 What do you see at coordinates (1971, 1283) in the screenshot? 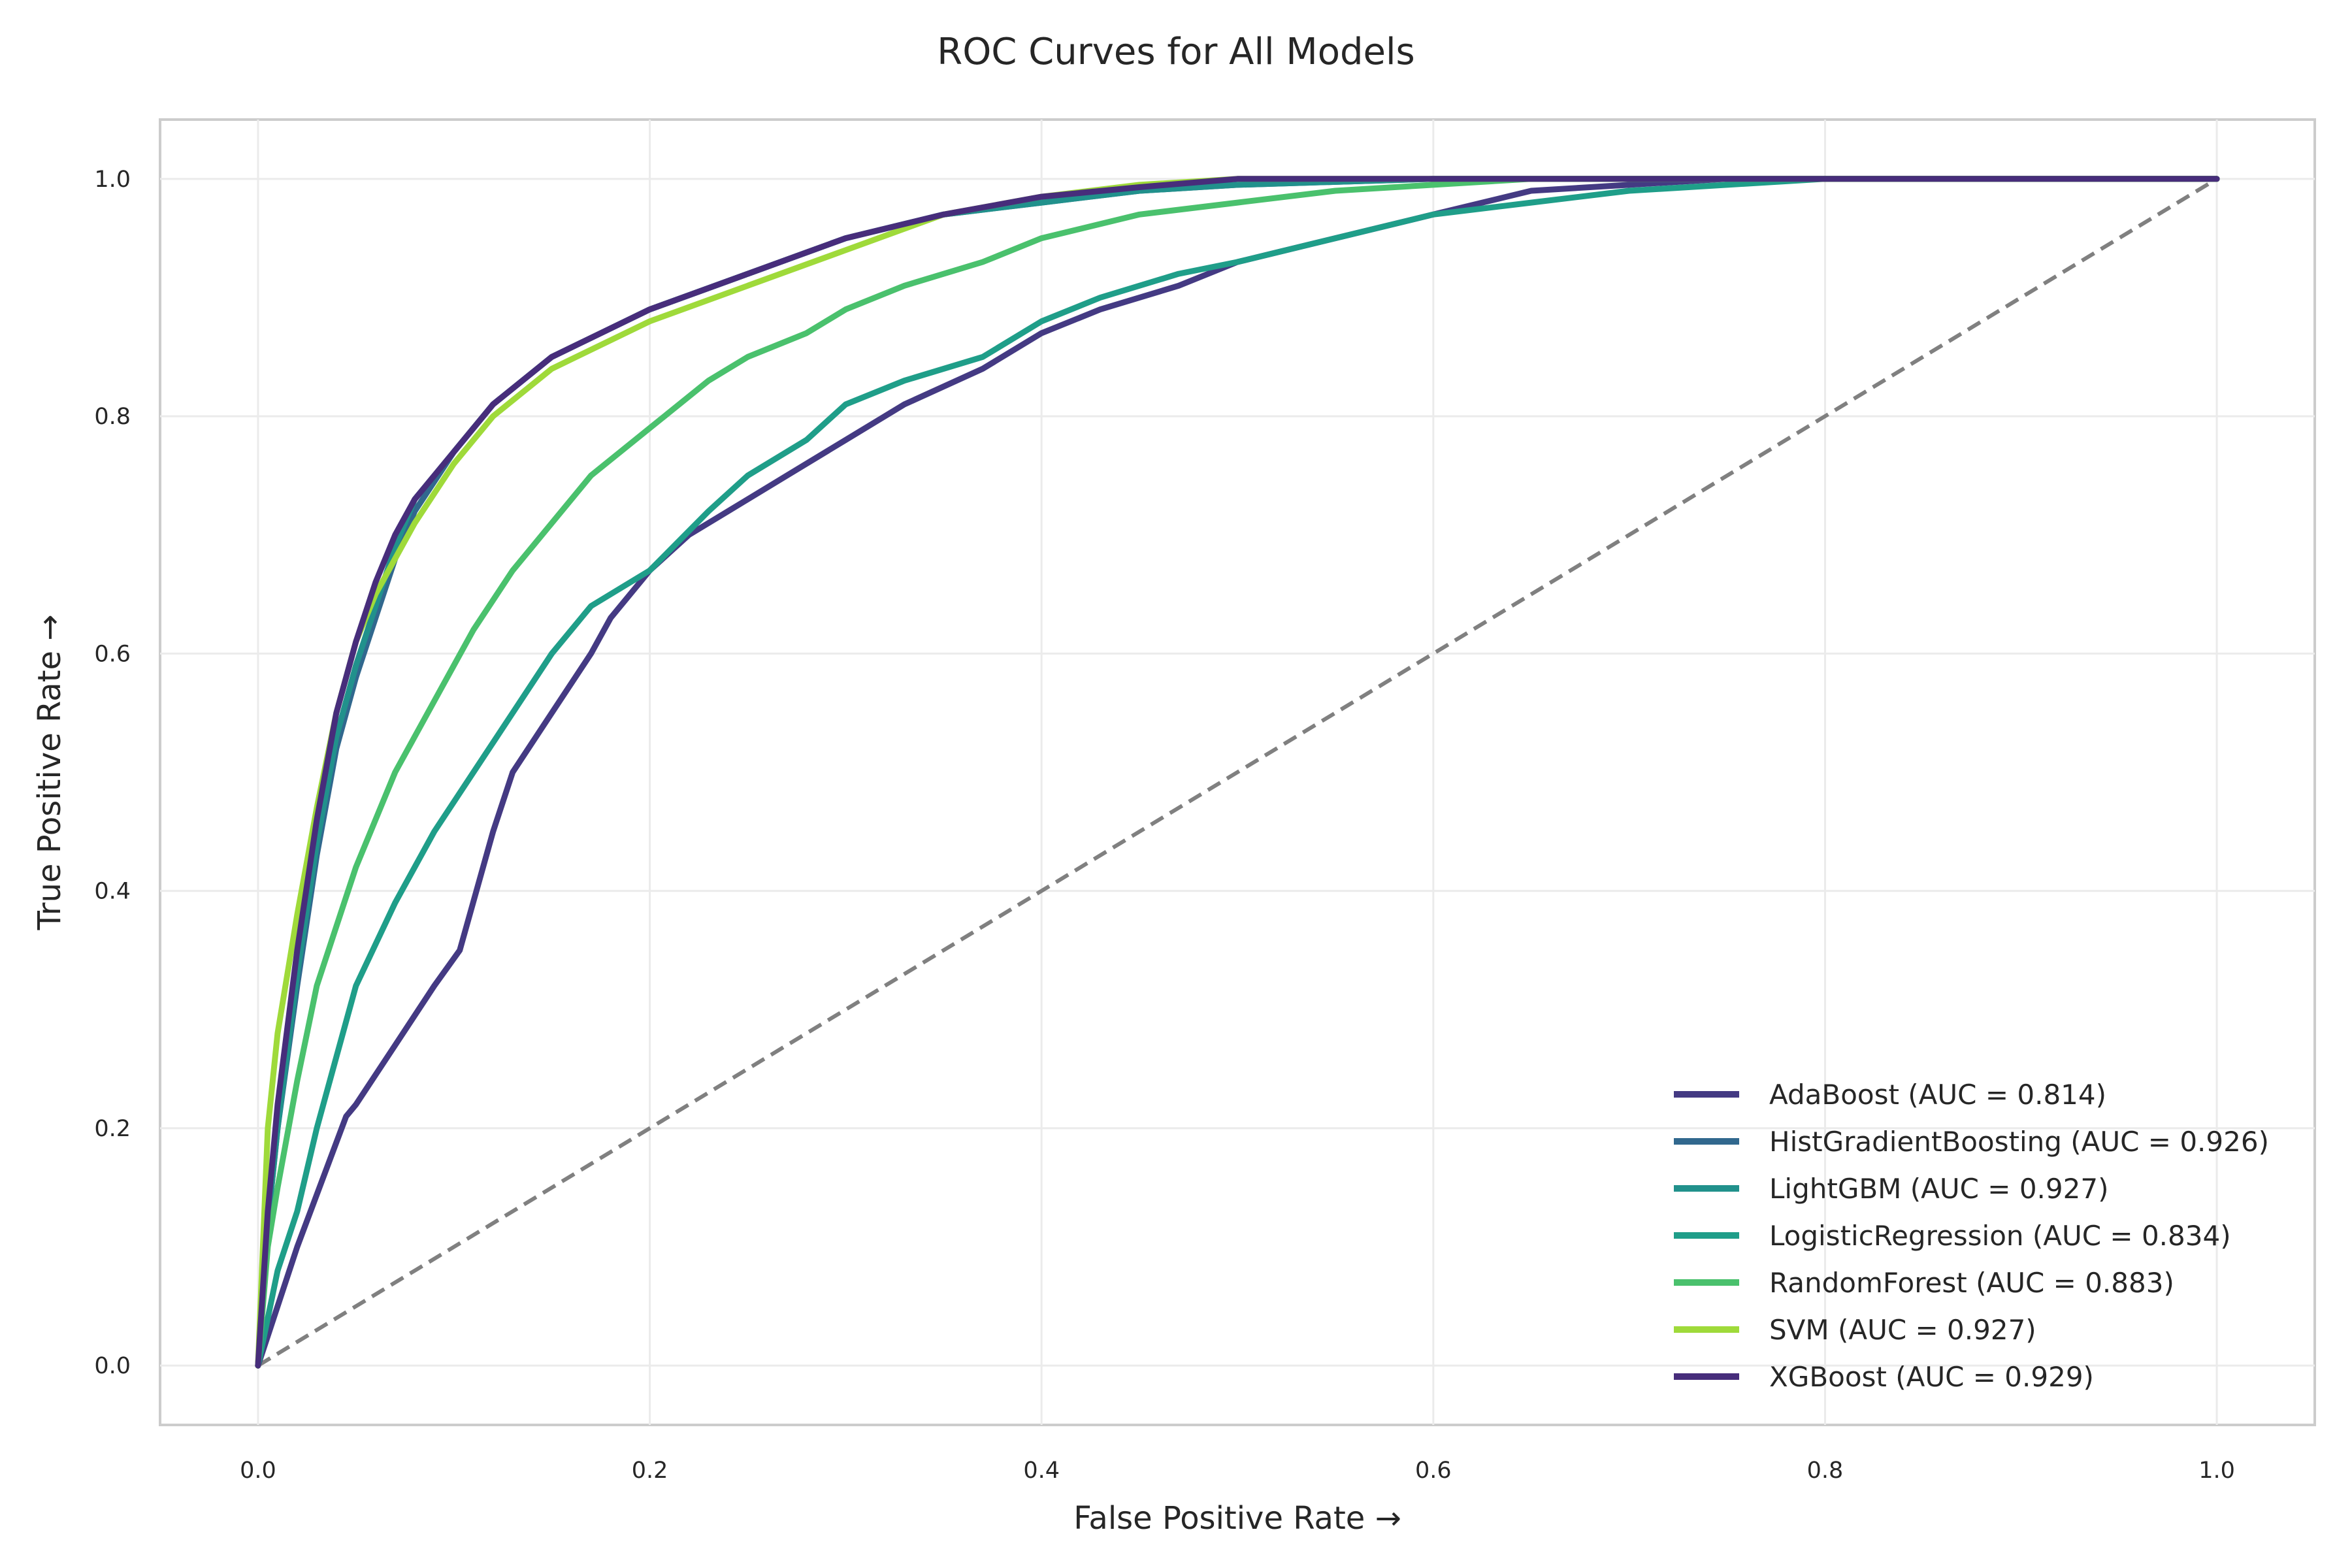
I see `legend-entry-4: RandomForest (AUC = 0.883)` at bounding box center [1971, 1283].